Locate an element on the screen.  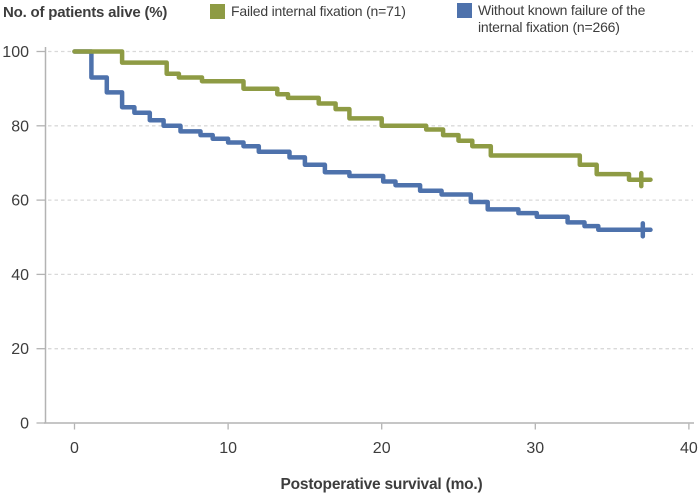
x-tick-label-30: 30 is located at coordinates (535, 448).